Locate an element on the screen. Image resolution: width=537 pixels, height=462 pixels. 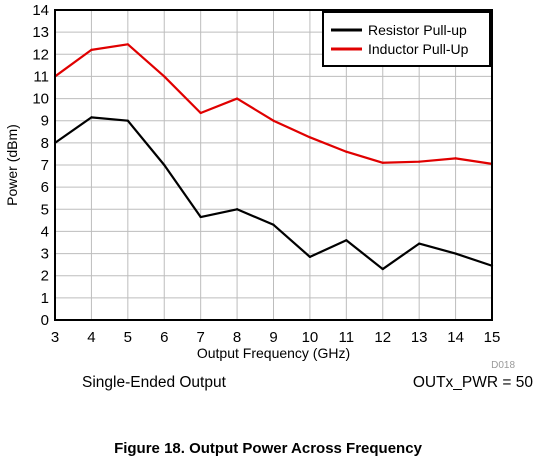
x-tick-label: 7 is located at coordinates (200, 337).